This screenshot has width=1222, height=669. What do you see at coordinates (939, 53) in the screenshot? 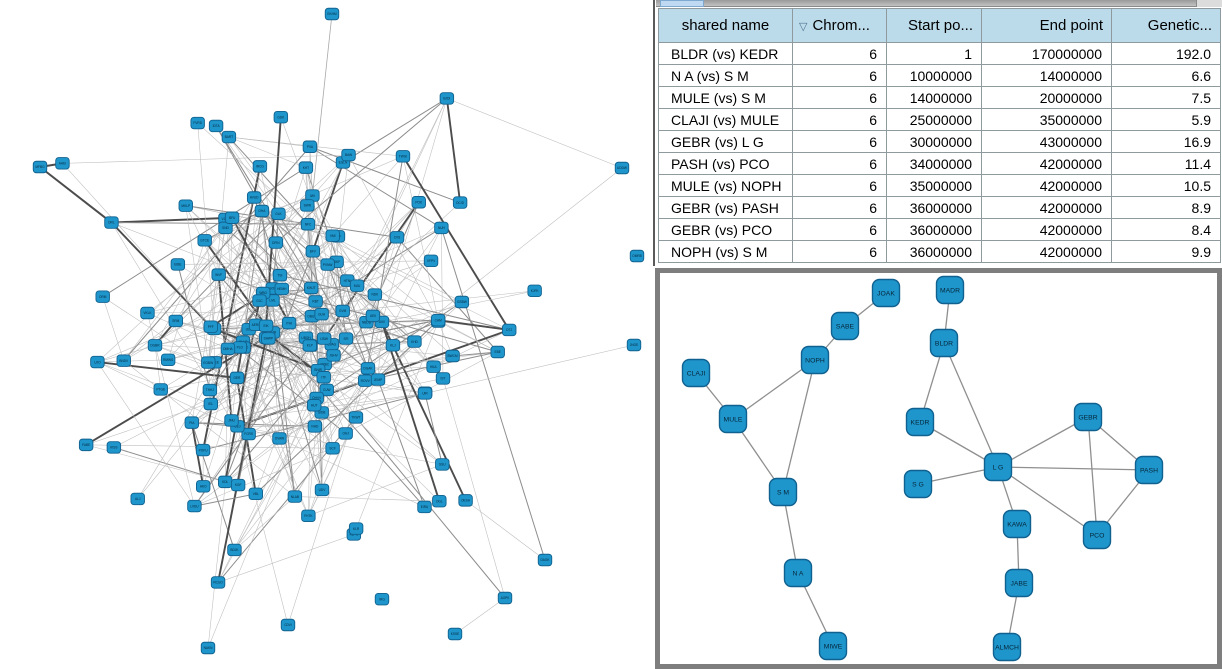
I see `table-row: BLDR (vs) KEDR 6 1 170000000 192.0` at bounding box center [939, 53].